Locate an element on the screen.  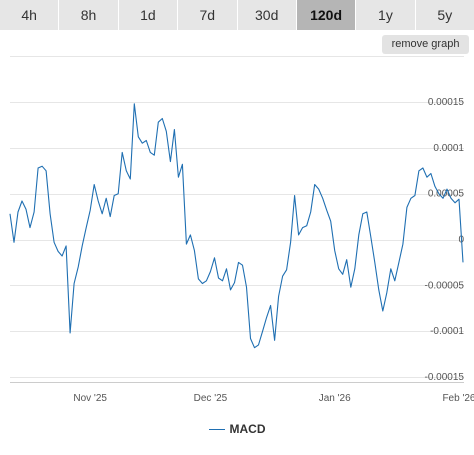
chart-legend: MACD is located at coordinates (237, 429).